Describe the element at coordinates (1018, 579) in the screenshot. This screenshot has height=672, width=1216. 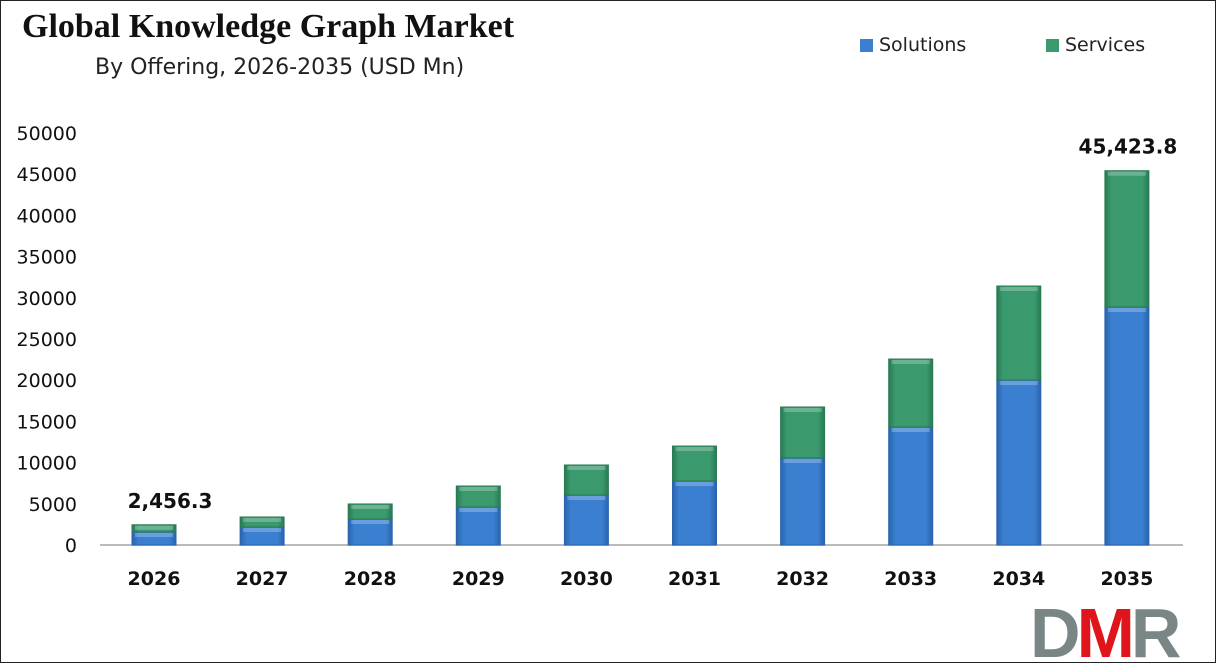
I see `x-tick-label: 2034` at that location.